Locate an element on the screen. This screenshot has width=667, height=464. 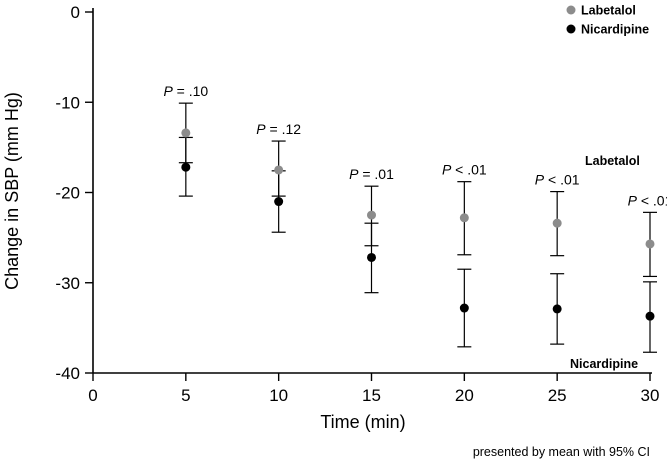
x-tick-label: 10 is located at coordinates (278, 395).